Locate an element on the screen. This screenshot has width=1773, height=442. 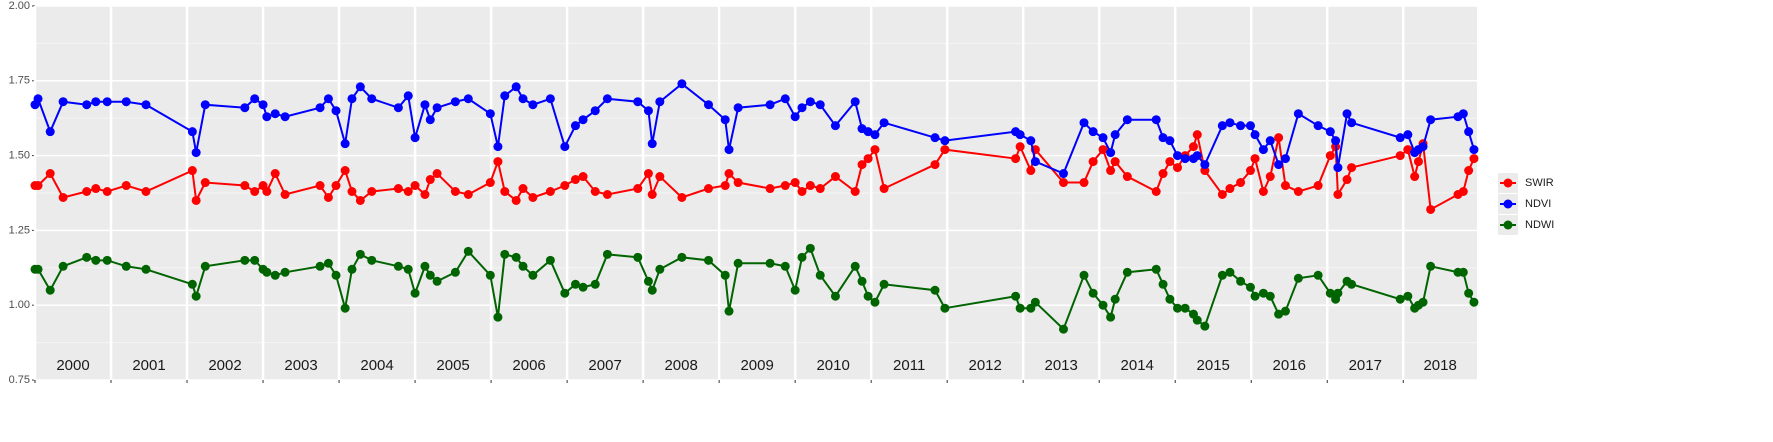
year-label: 2007 is located at coordinates (604, 365).